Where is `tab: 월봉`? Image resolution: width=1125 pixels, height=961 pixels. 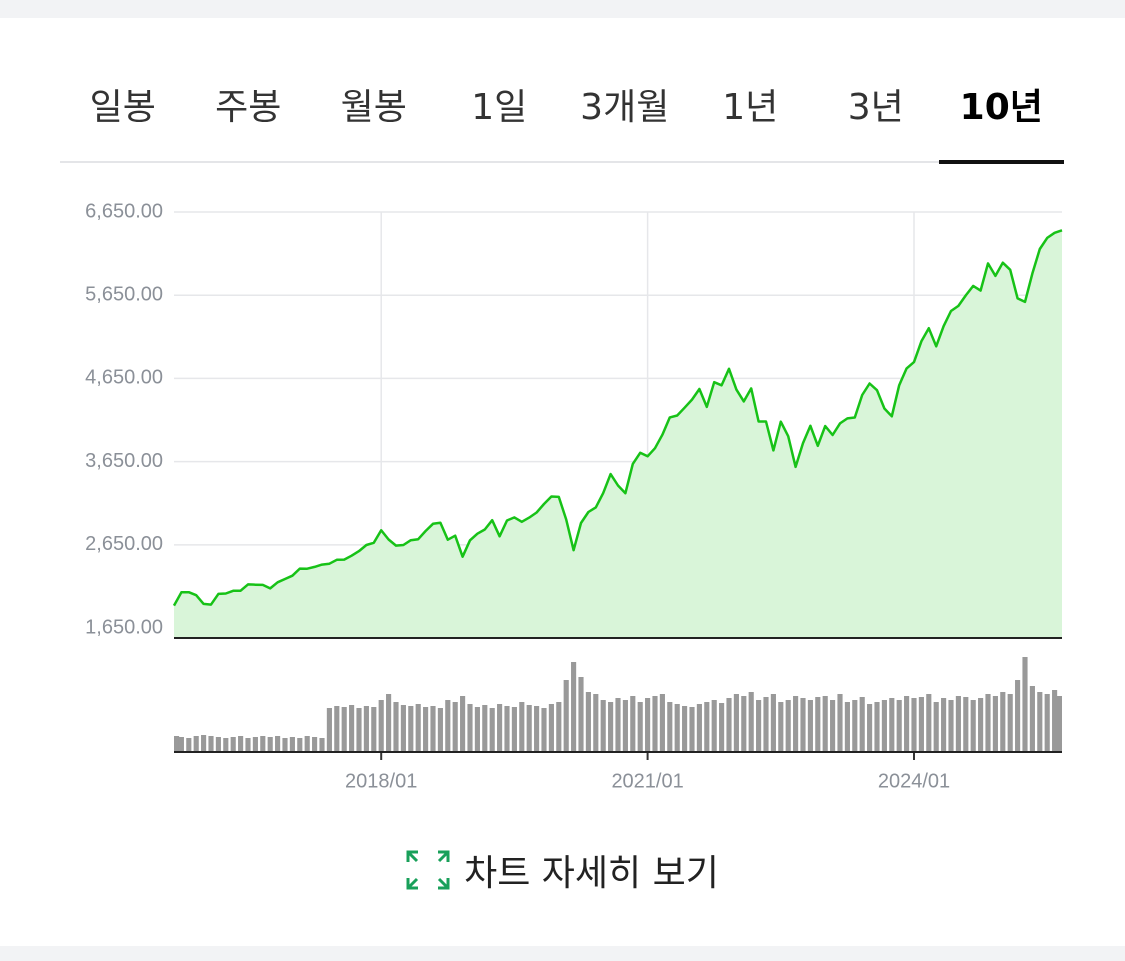 tab: 월봉 is located at coordinates (373, 107).